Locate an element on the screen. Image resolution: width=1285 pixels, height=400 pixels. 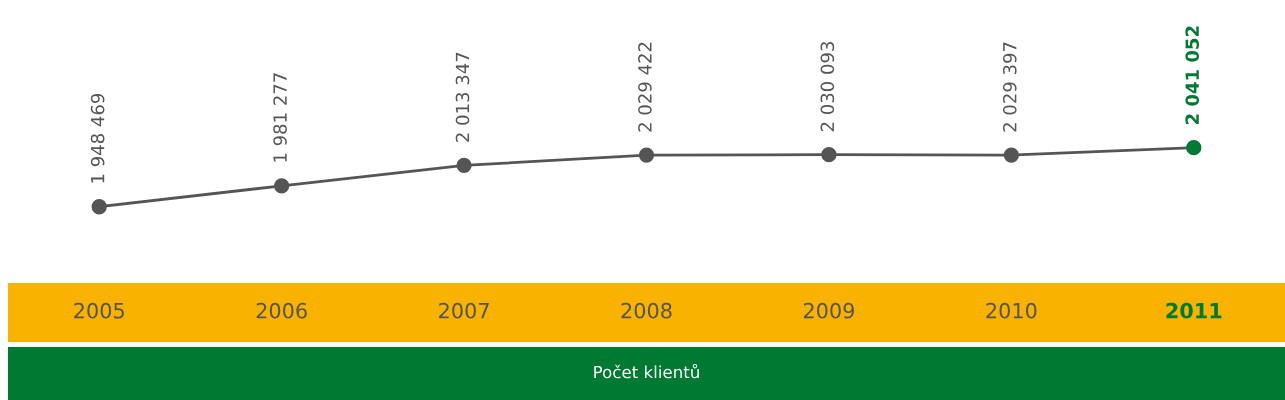
data-label: 2 013 347 is located at coordinates (462, 97).